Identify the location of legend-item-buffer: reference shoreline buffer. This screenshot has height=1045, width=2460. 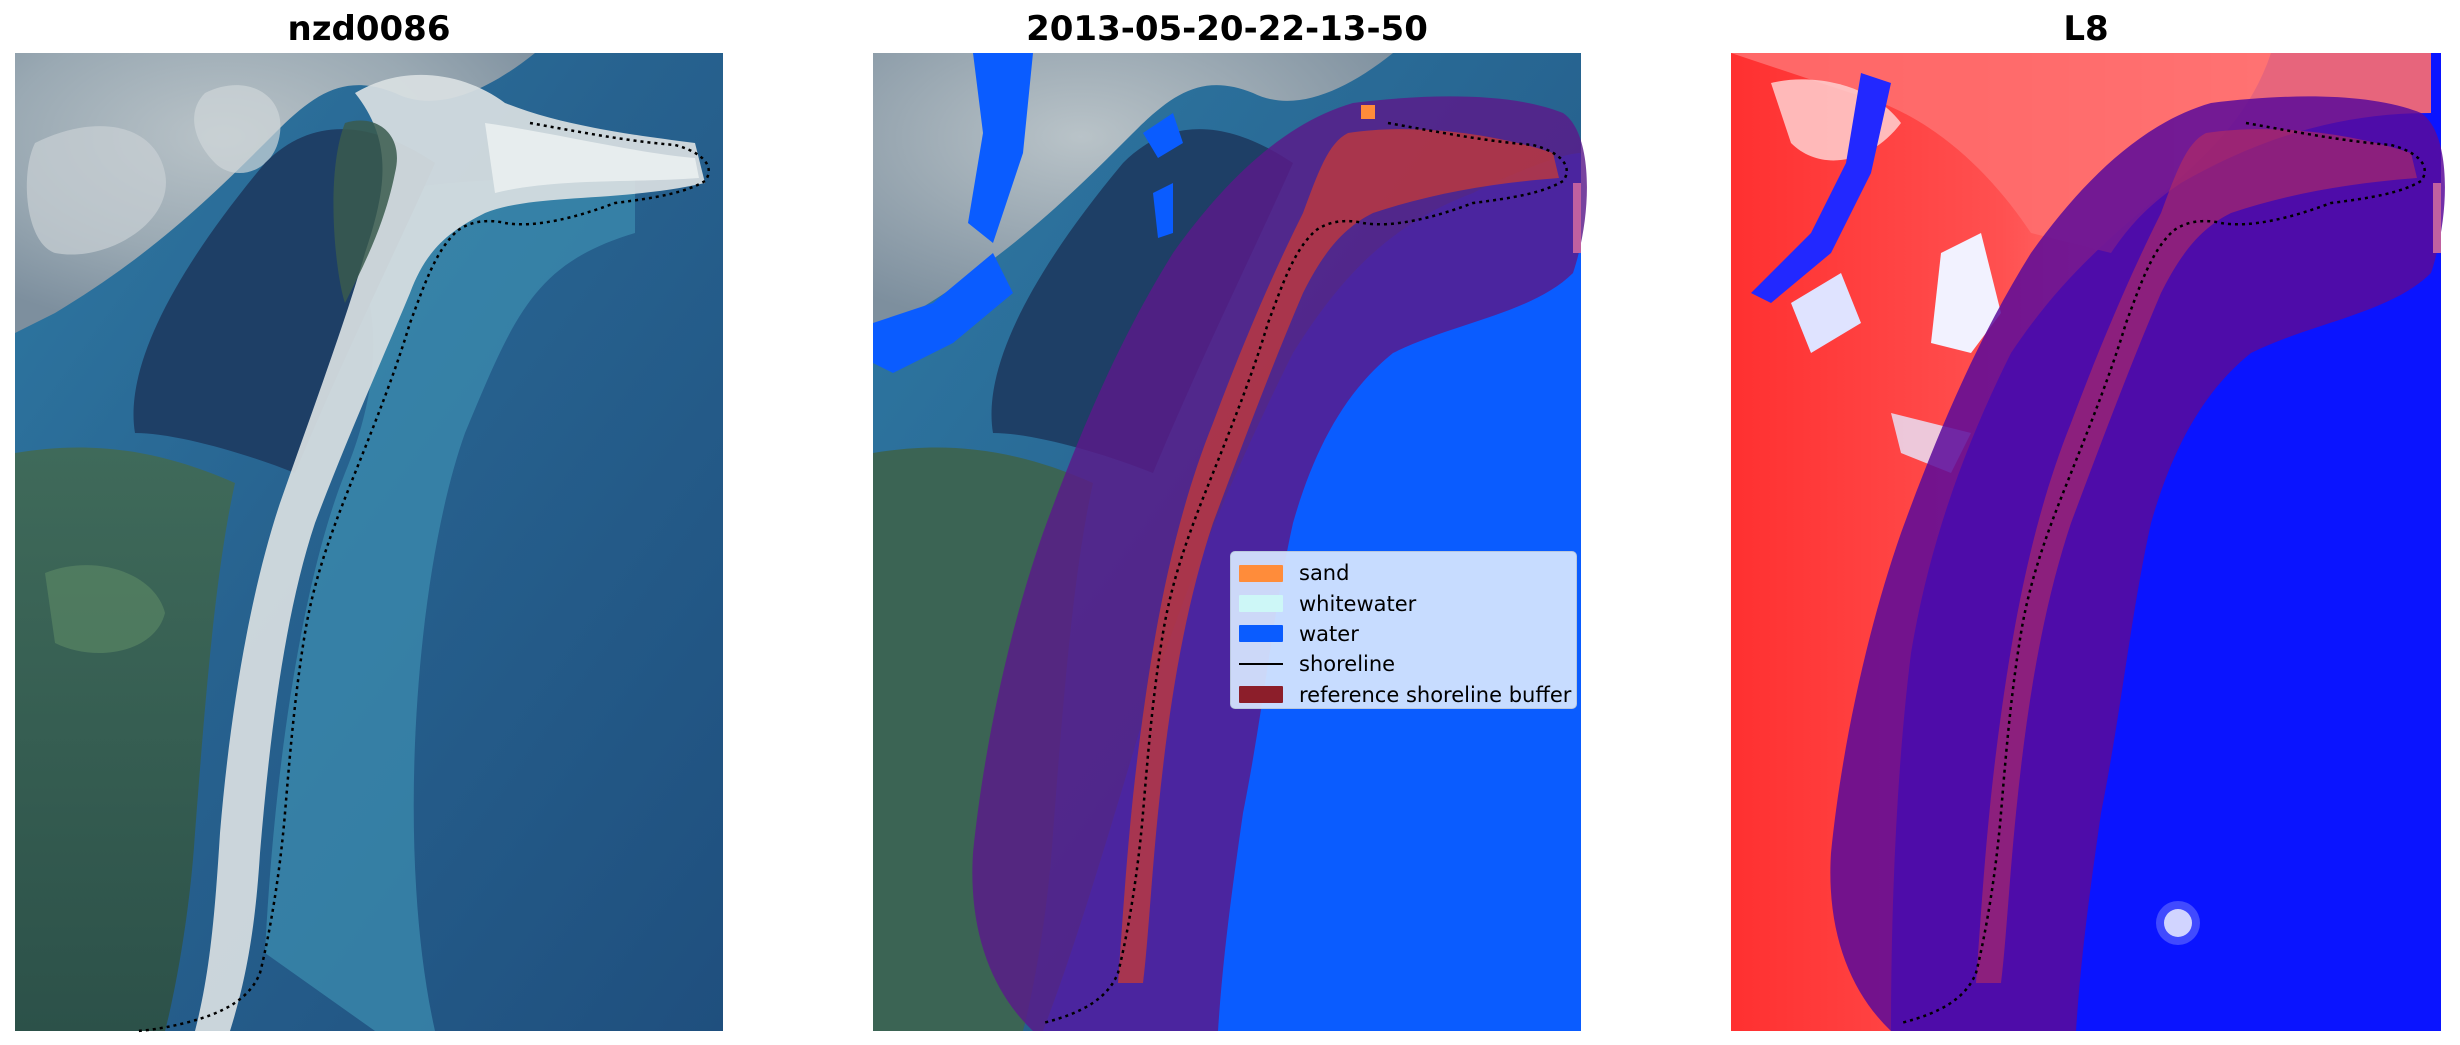
(1403, 695).